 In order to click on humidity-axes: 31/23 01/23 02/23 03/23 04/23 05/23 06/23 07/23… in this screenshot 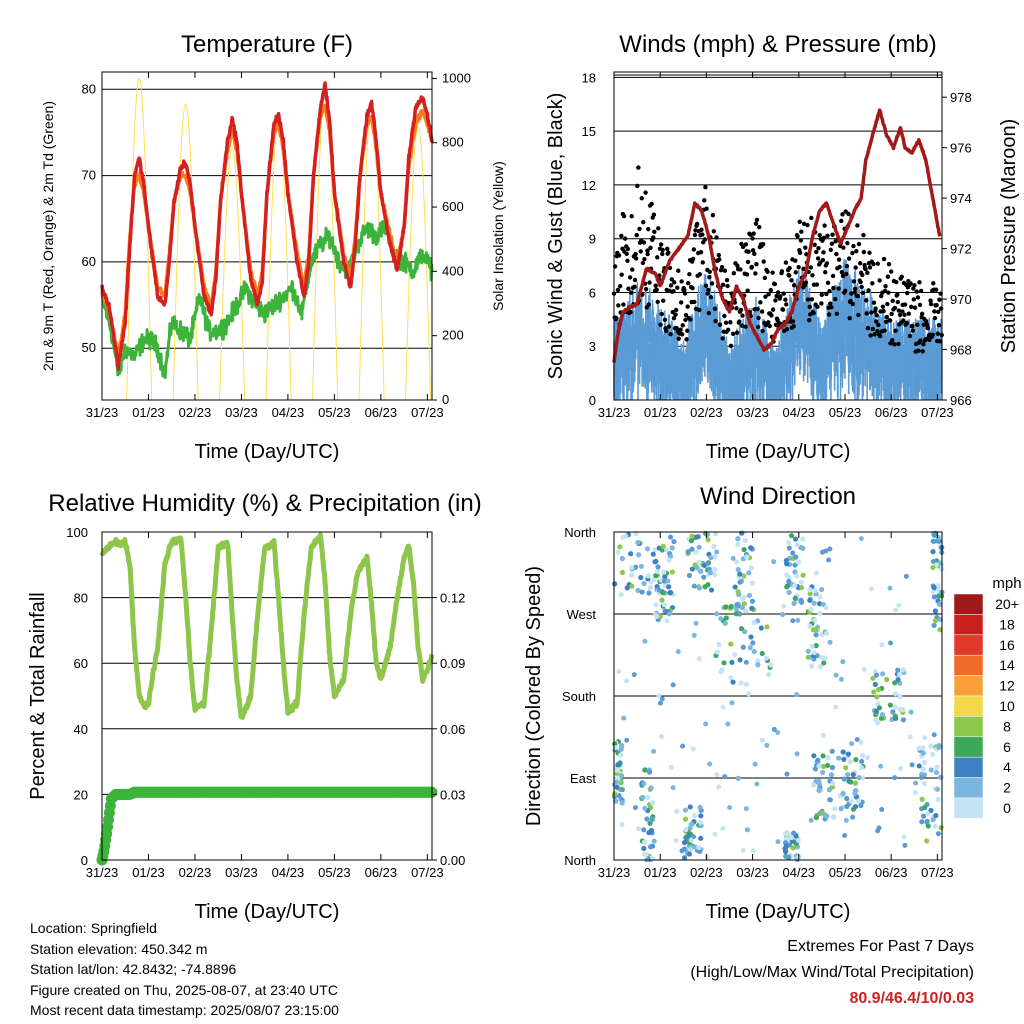, I will do `click(265, 702)`.